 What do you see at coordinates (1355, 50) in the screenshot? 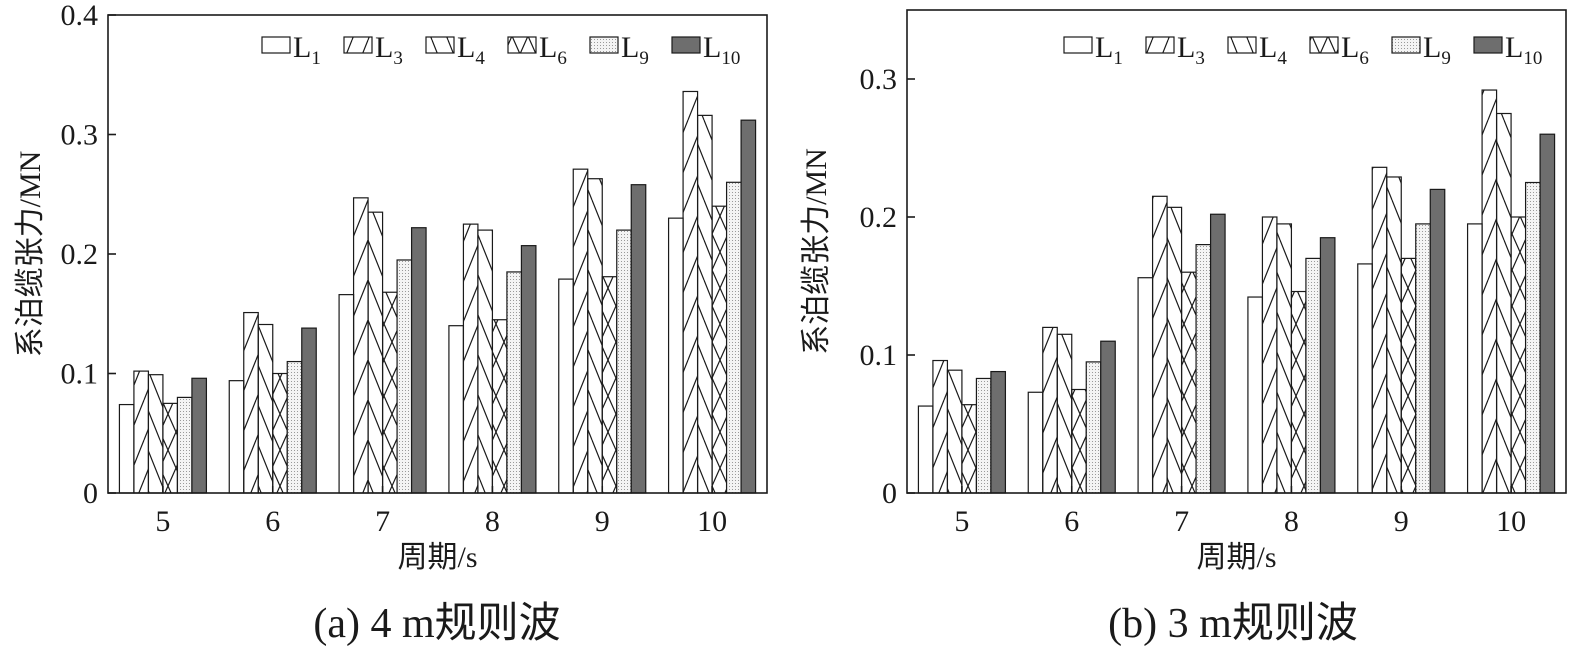
I see `legend-label-b-L6: L6` at bounding box center [1355, 50].